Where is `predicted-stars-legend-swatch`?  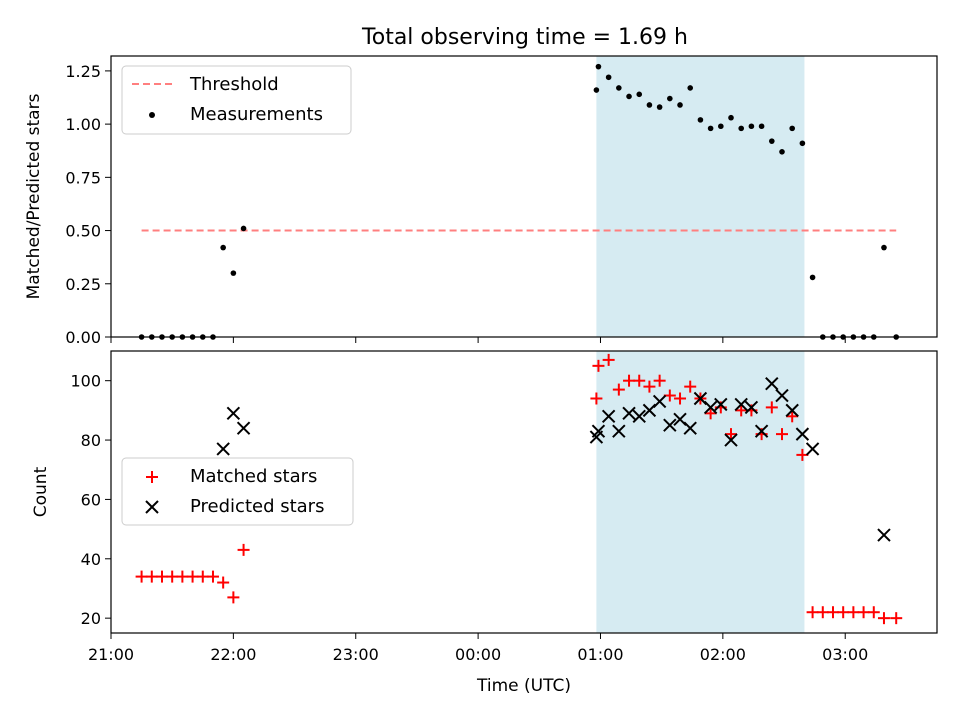
predicted-stars-legend-swatch is located at coordinates (152, 507).